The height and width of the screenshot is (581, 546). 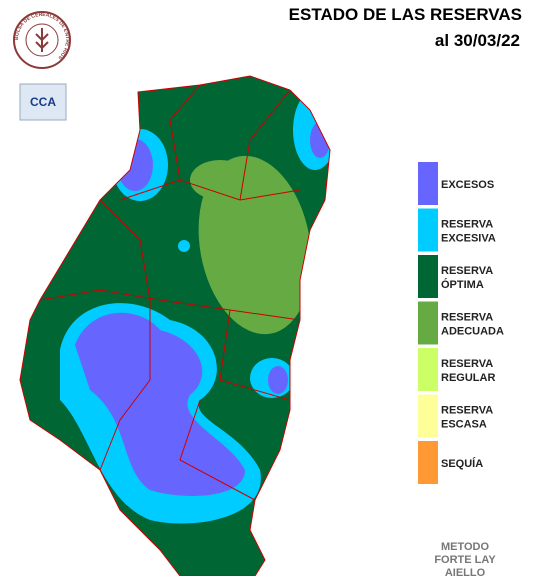 I want to click on date: al 30/03/22, so click(x=477, y=40).